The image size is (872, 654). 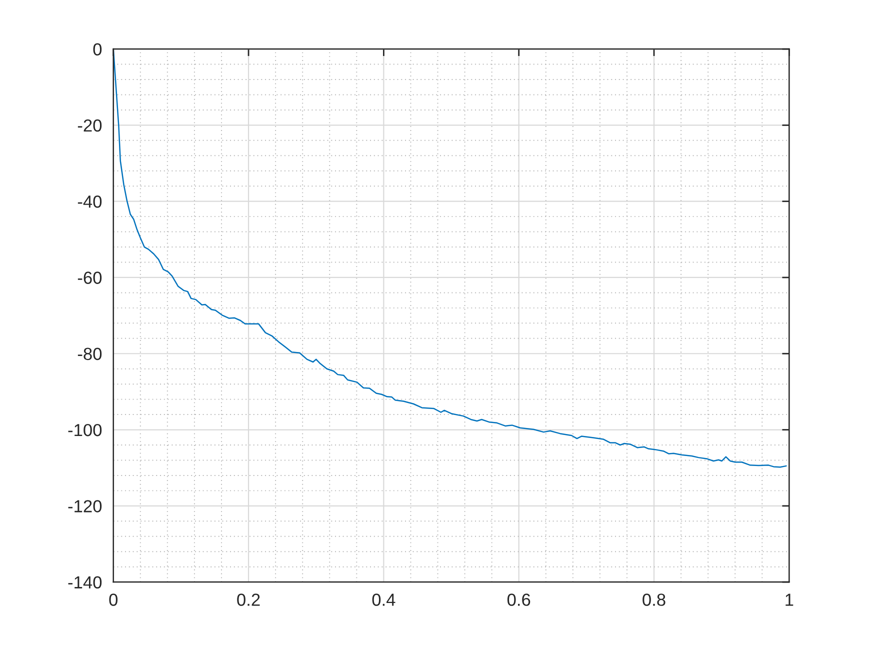 What do you see at coordinates (85, 582) in the screenshot?
I see `y-tick-label: -140` at bounding box center [85, 582].